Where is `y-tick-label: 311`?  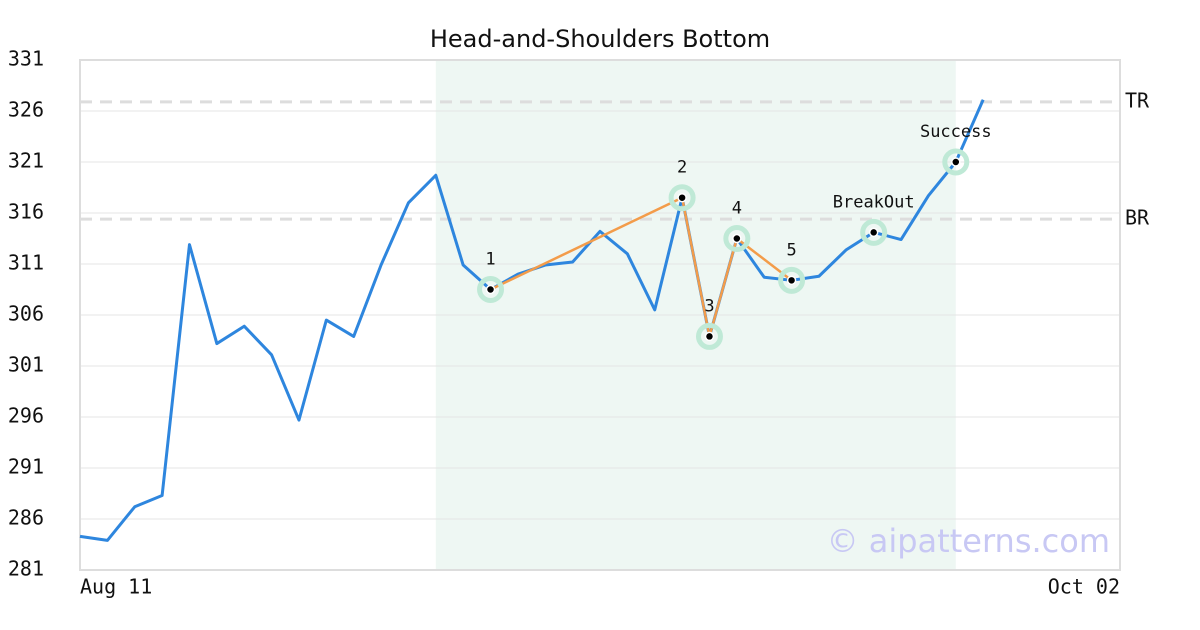 y-tick-label: 311 is located at coordinates (26, 263).